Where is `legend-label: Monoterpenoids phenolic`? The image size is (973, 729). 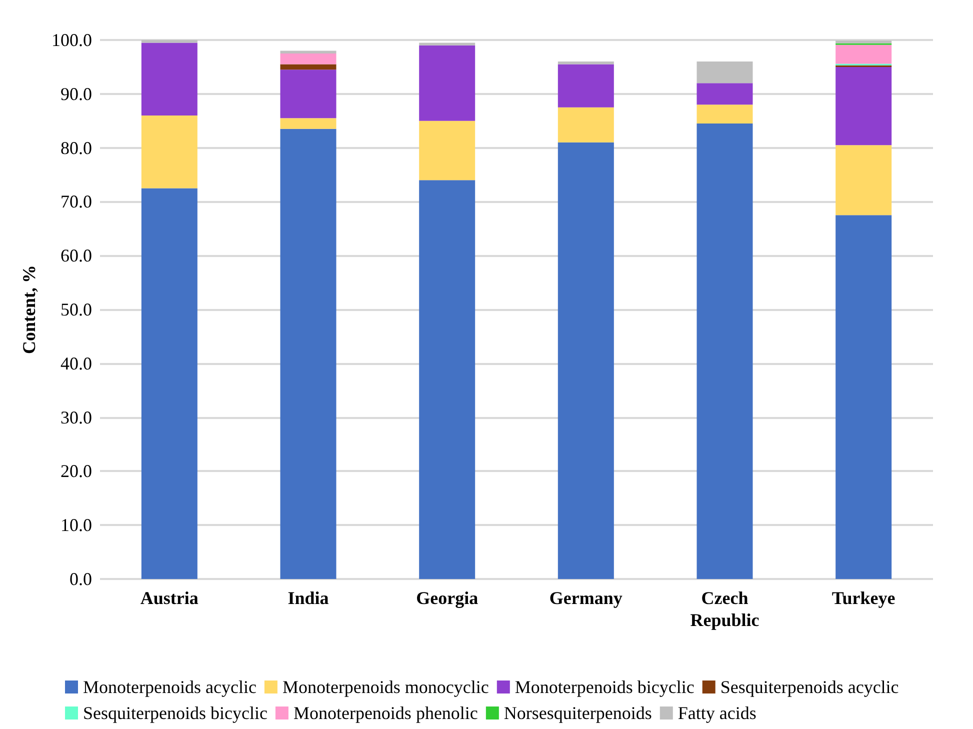
legend-label: Monoterpenoids phenolic is located at coordinates (385, 713).